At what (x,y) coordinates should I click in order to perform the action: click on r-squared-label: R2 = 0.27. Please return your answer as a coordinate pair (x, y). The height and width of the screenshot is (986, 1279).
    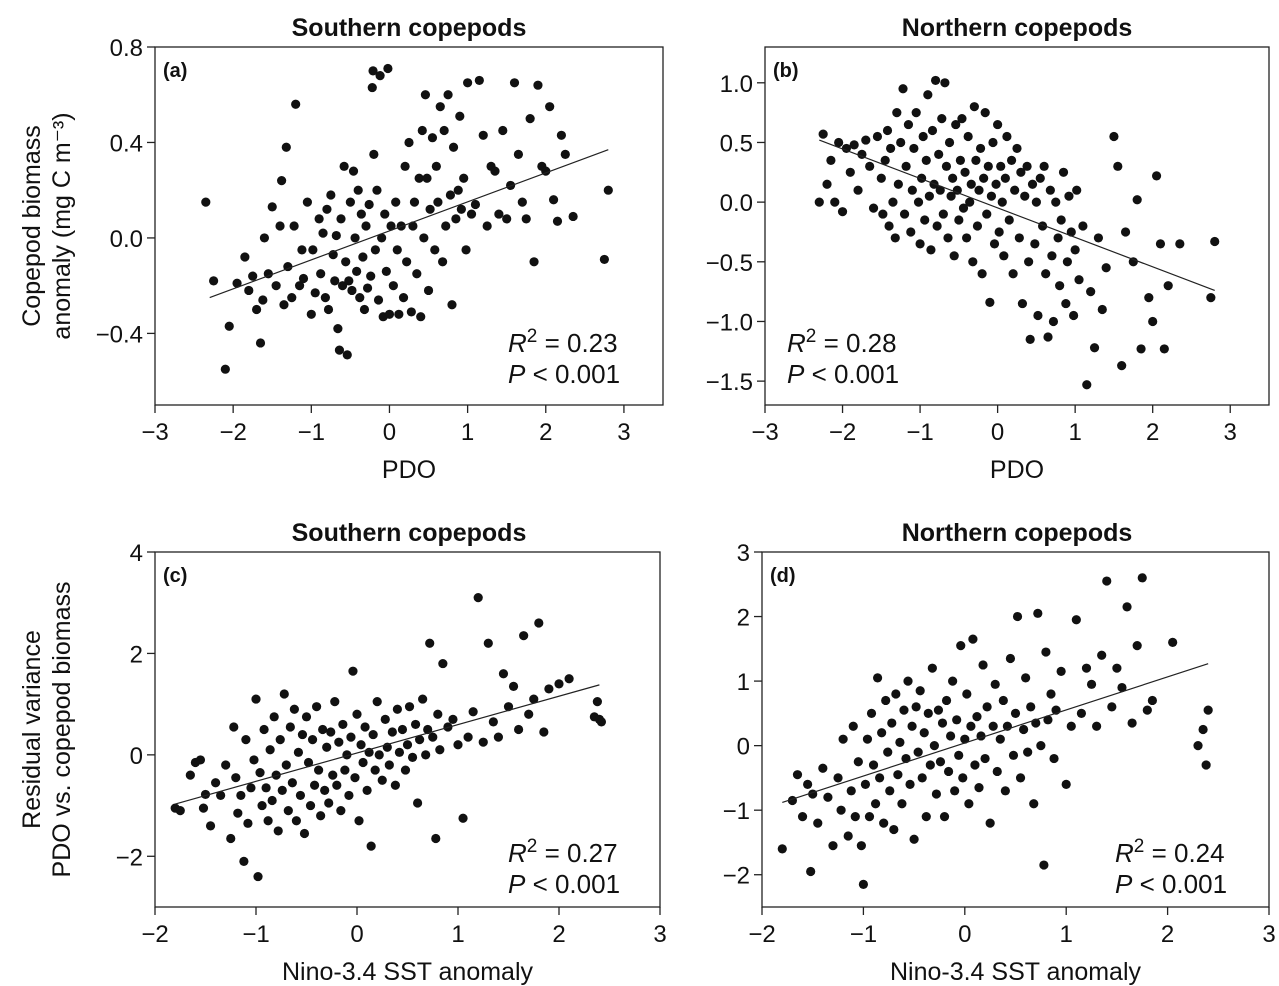
    Looking at the image, I should click on (563, 852).